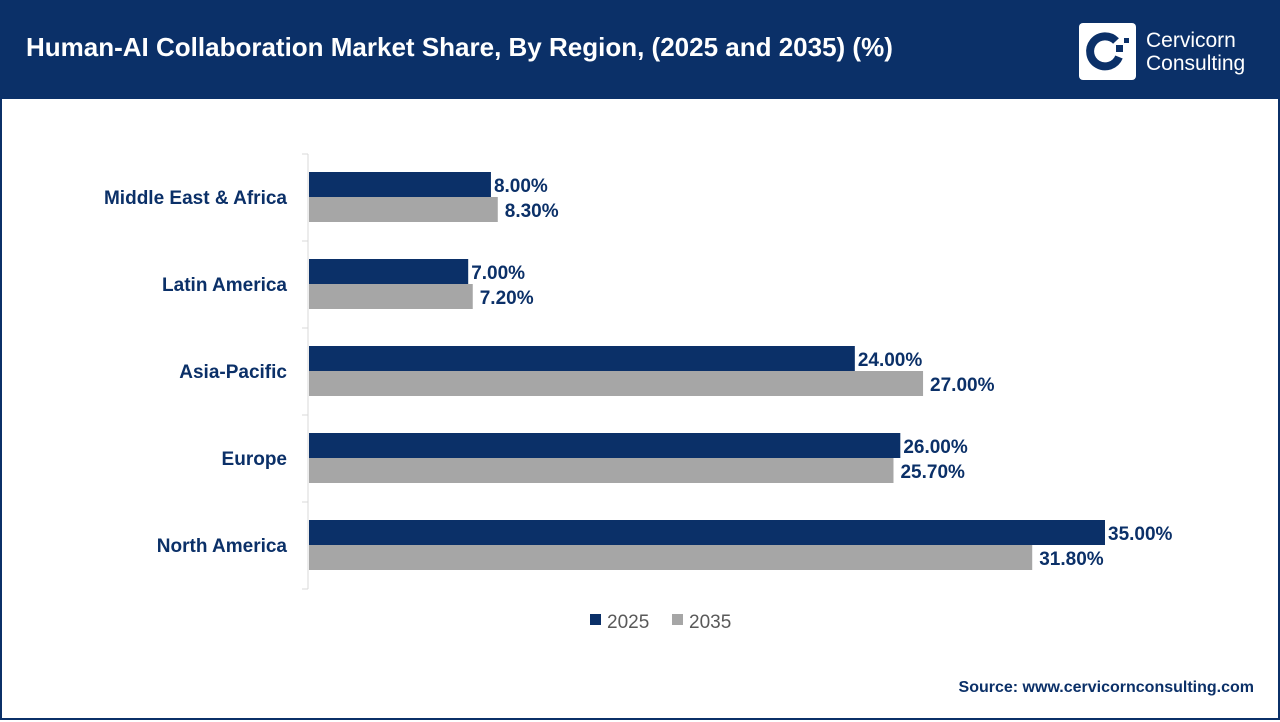  I want to click on data-label: 8.30%, so click(532, 211).